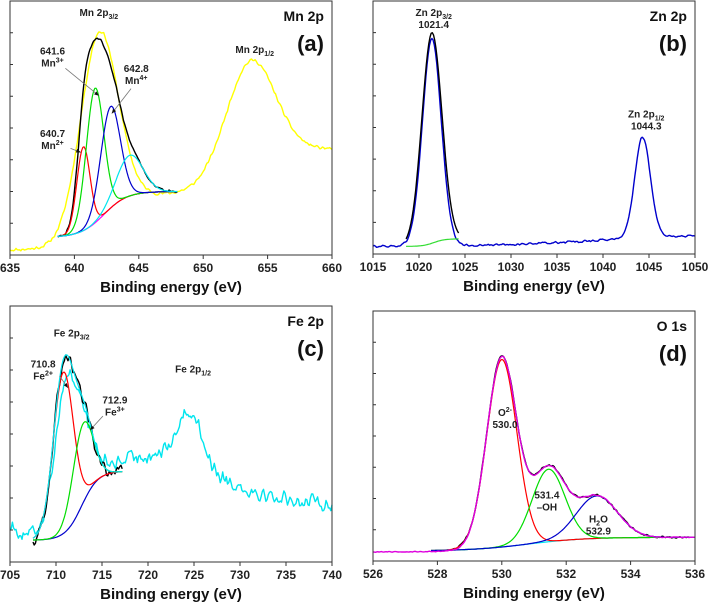 The image size is (708, 606). Describe the element at coordinates (332, 575) in the screenshot. I see `x-tick-label: 740` at that location.